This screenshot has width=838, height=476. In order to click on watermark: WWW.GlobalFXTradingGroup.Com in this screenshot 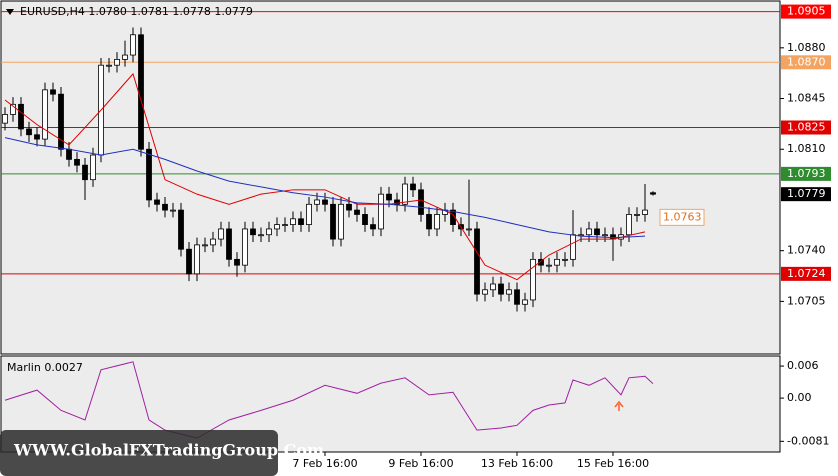, I will do `click(168, 450)`.